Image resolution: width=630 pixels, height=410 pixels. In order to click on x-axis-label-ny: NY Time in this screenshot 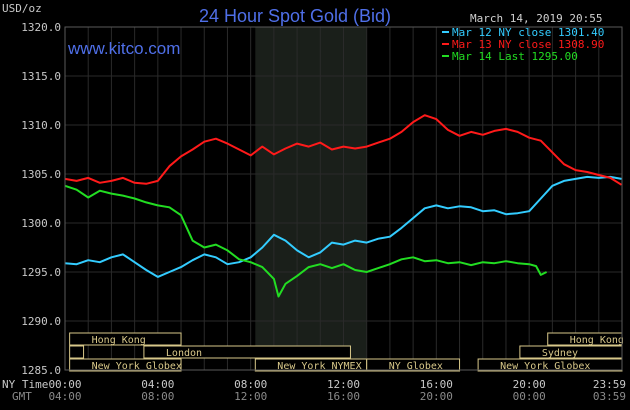, I will do `click(25, 384)`.